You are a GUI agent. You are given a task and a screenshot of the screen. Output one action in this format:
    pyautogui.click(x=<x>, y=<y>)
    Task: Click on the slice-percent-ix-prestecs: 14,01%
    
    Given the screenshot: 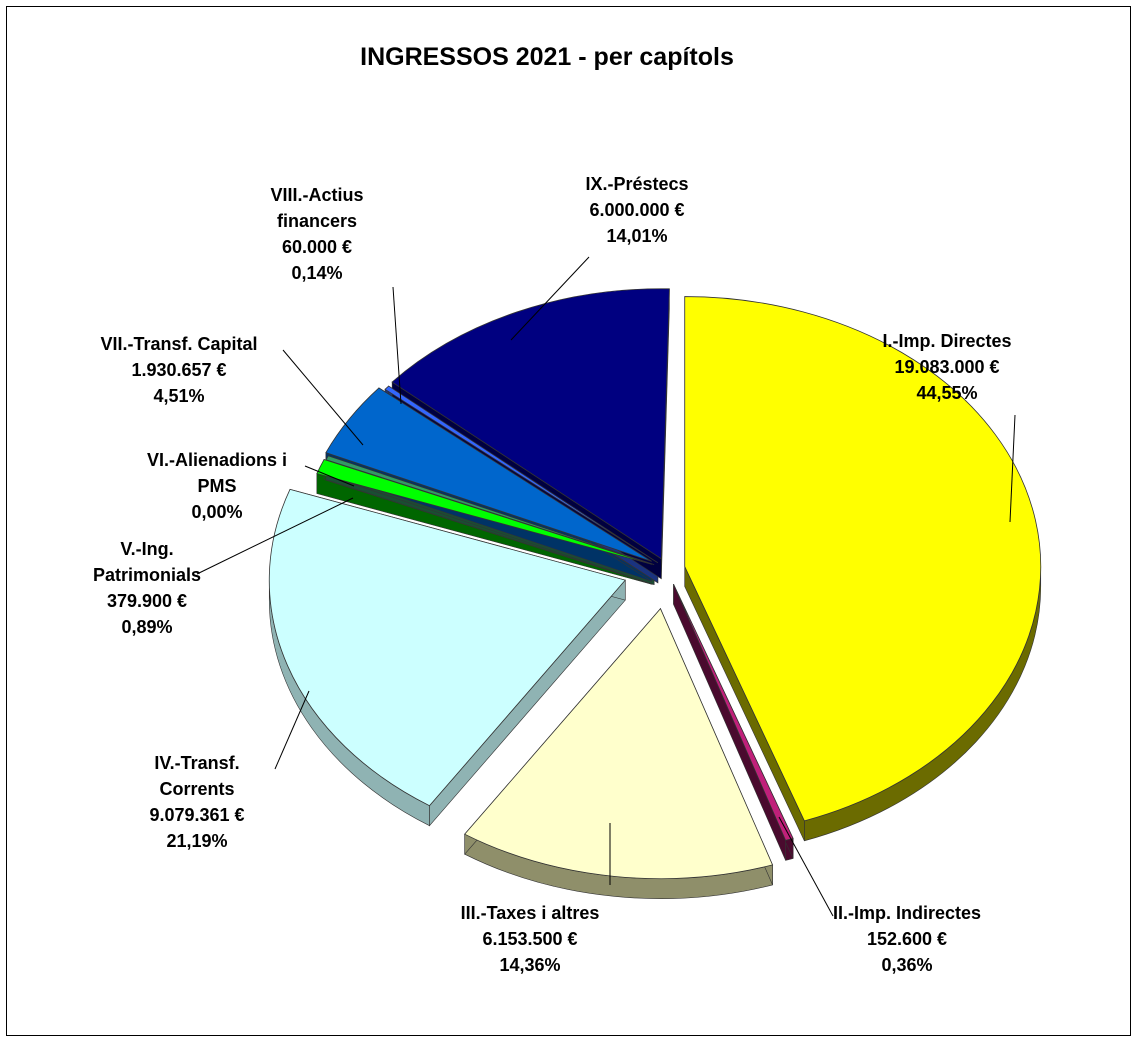 What is the action you would take?
    pyautogui.click(x=636, y=236)
    